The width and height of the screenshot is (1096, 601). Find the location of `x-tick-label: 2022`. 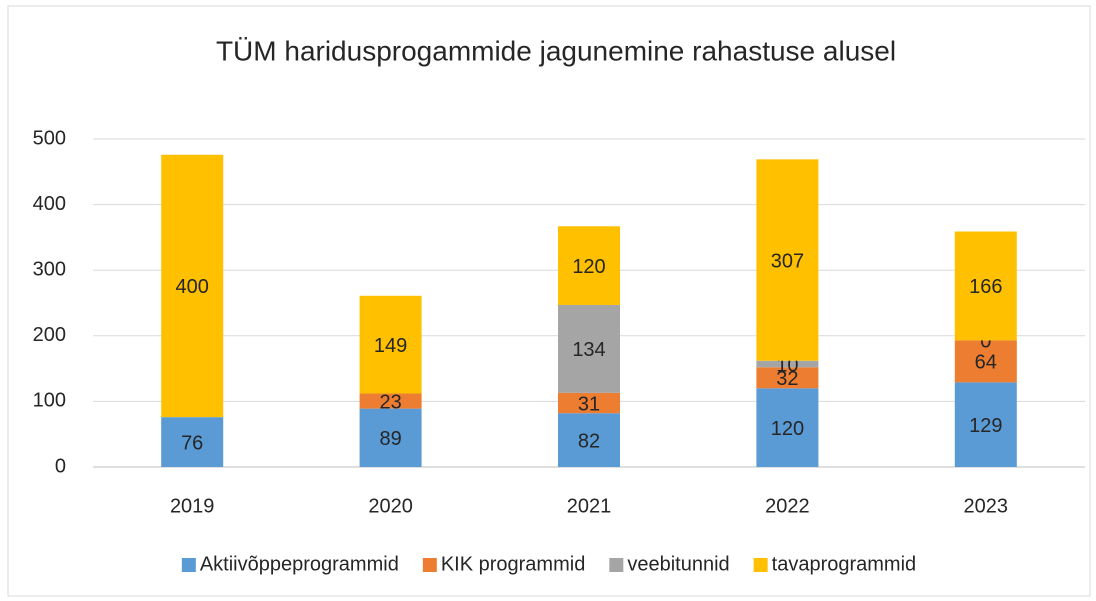

x-tick-label: 2022 is located at coordinates (787, 506).